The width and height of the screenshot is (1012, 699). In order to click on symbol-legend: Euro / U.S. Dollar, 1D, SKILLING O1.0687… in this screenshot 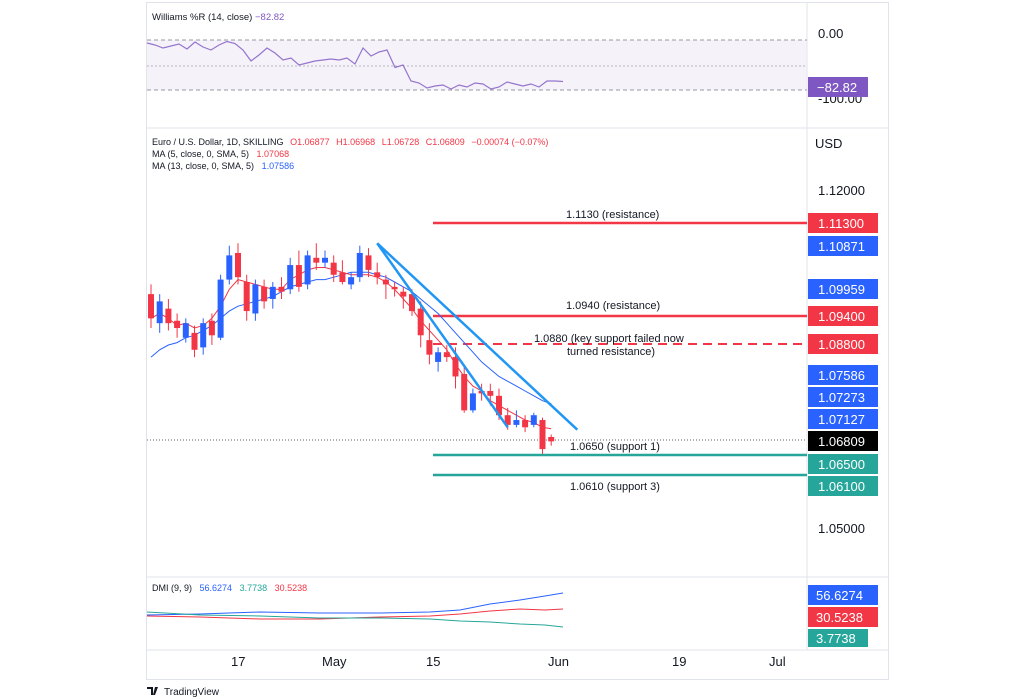, I will do `click(350, 142)`.